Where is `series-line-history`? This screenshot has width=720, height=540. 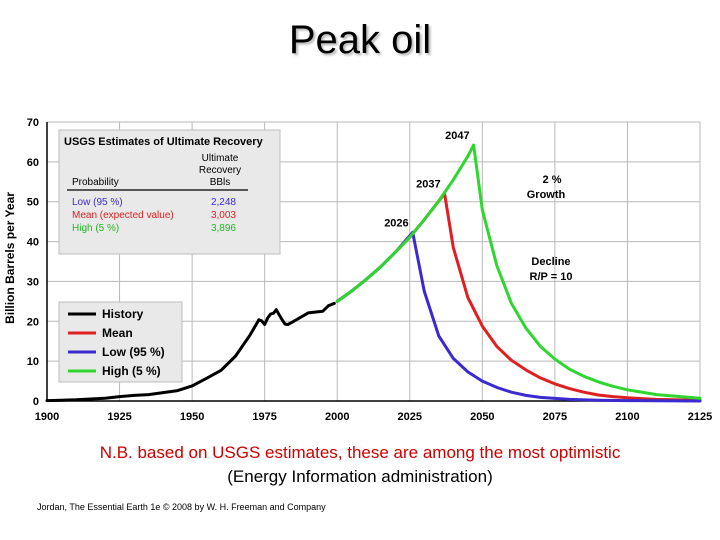 series-line-history is located at coordinates (190, 352).